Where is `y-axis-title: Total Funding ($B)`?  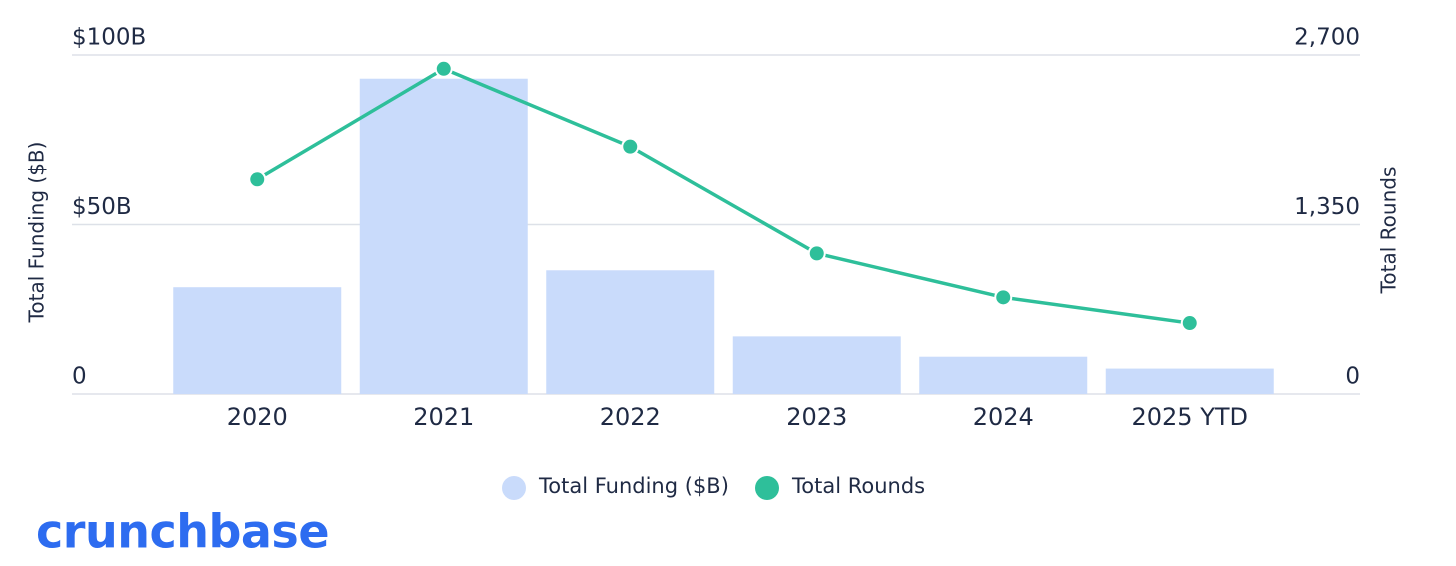
y-axis-title: Total Funding ($B) is located at coordinates (37, 233).